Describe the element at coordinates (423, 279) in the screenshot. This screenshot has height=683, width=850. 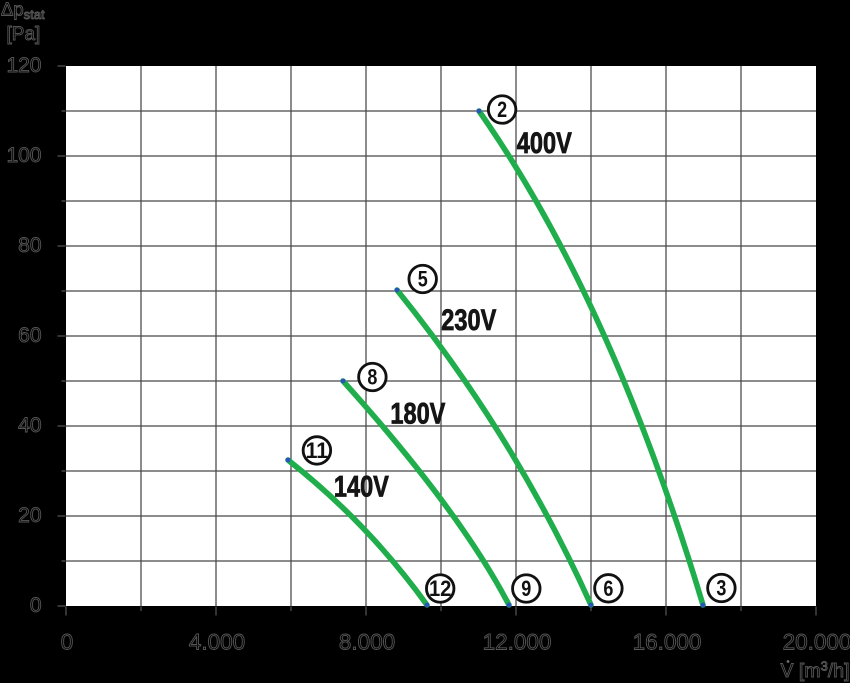
I see `svg-text: 5` at that location.